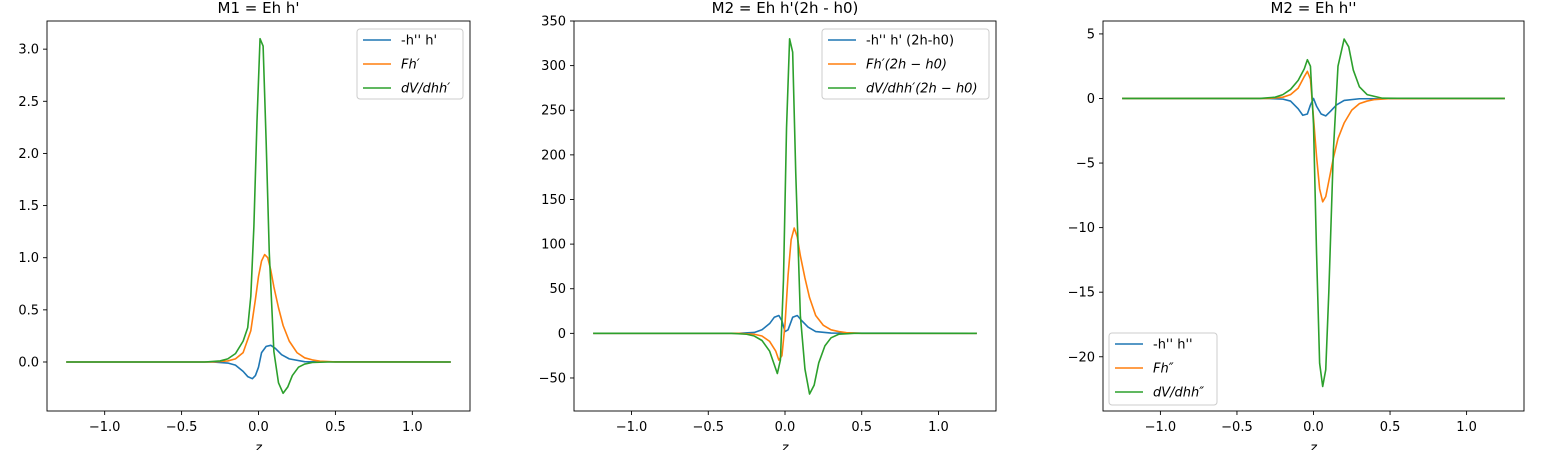 This screenshot has height=450, width=1550. Describe the element at coordinates (557, 289) in the screenshot. I see `y-tick-label: 50` at that location.